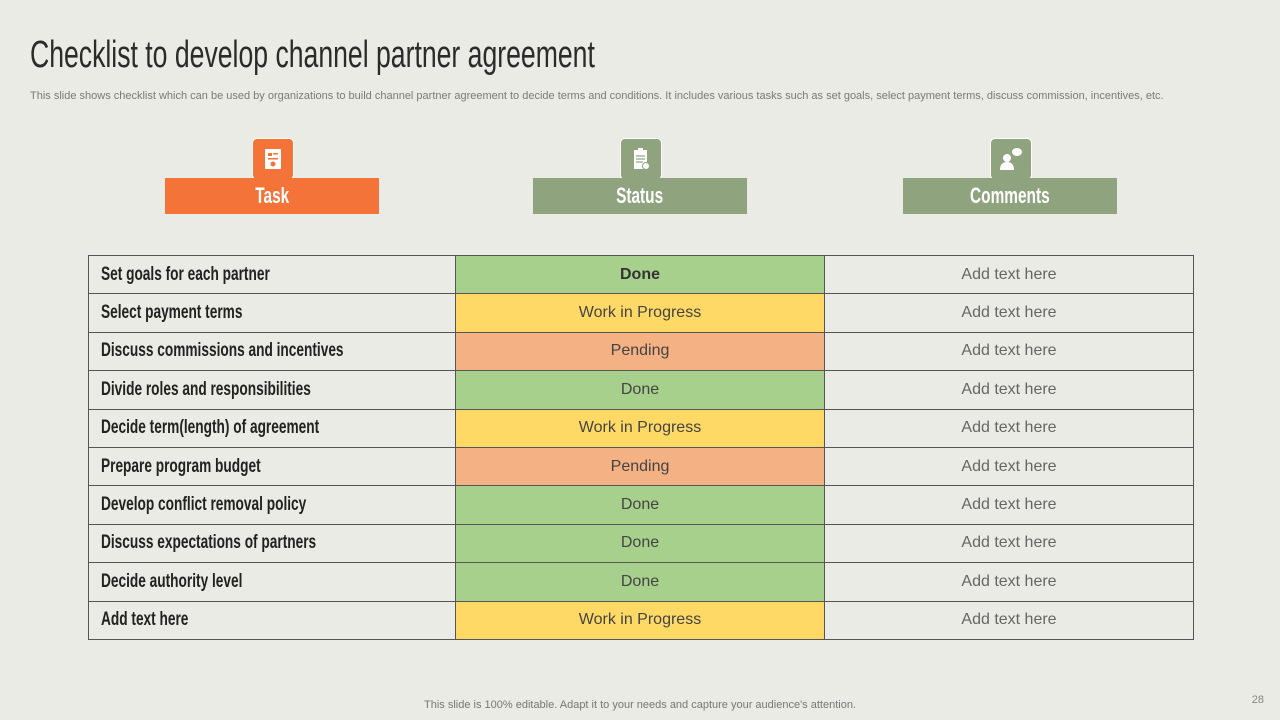  What do you see at coordinates (1257, 700) in the screenshot?
I see `page-number: 28` at bounding box center [1257, 700].